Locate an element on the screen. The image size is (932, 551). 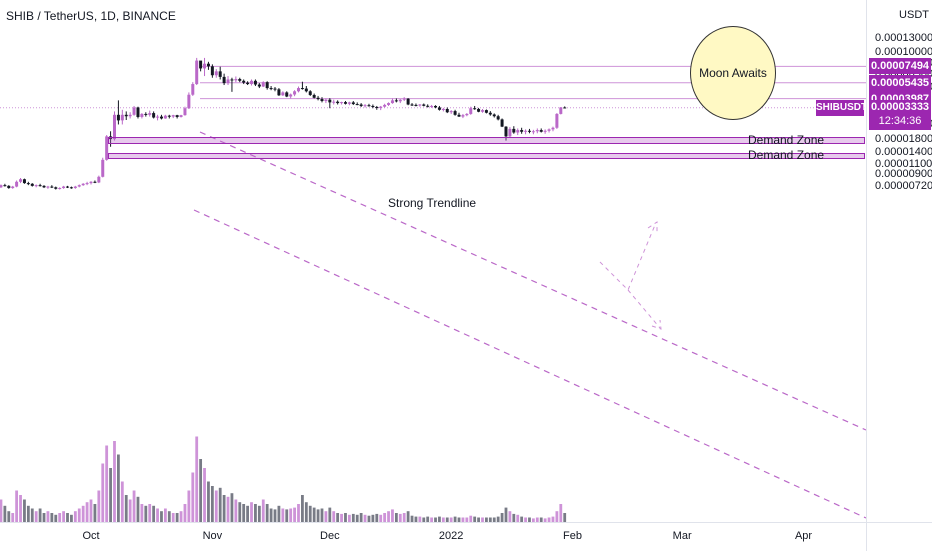
time-tick-label: Nov is located at coordinates (212, 536).